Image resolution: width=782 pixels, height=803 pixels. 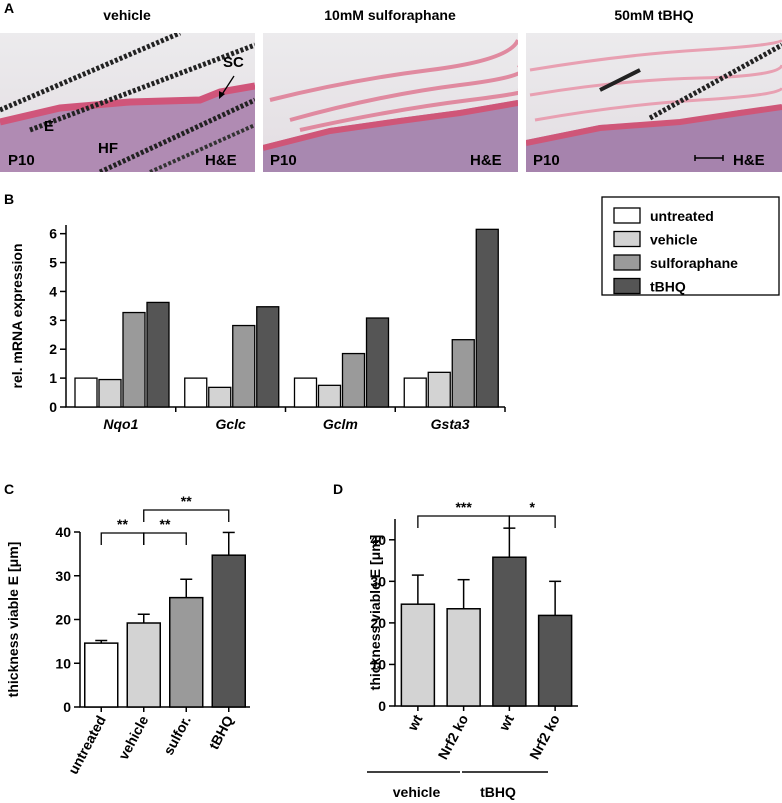 I want to click on x-tick-label: sulfor., so click(x=177, y=735).